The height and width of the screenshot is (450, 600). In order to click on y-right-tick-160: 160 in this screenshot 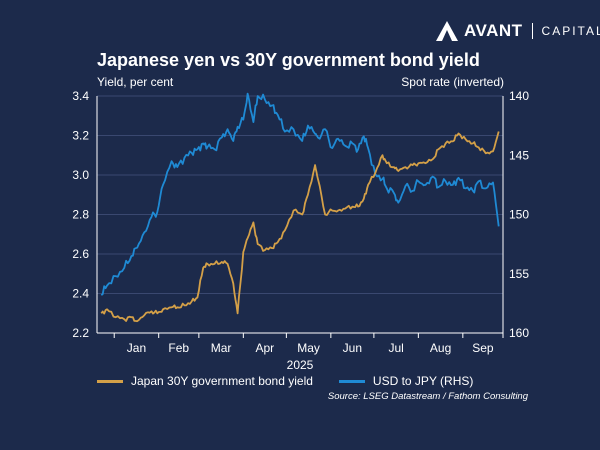, I will do `click(519, 333)`.